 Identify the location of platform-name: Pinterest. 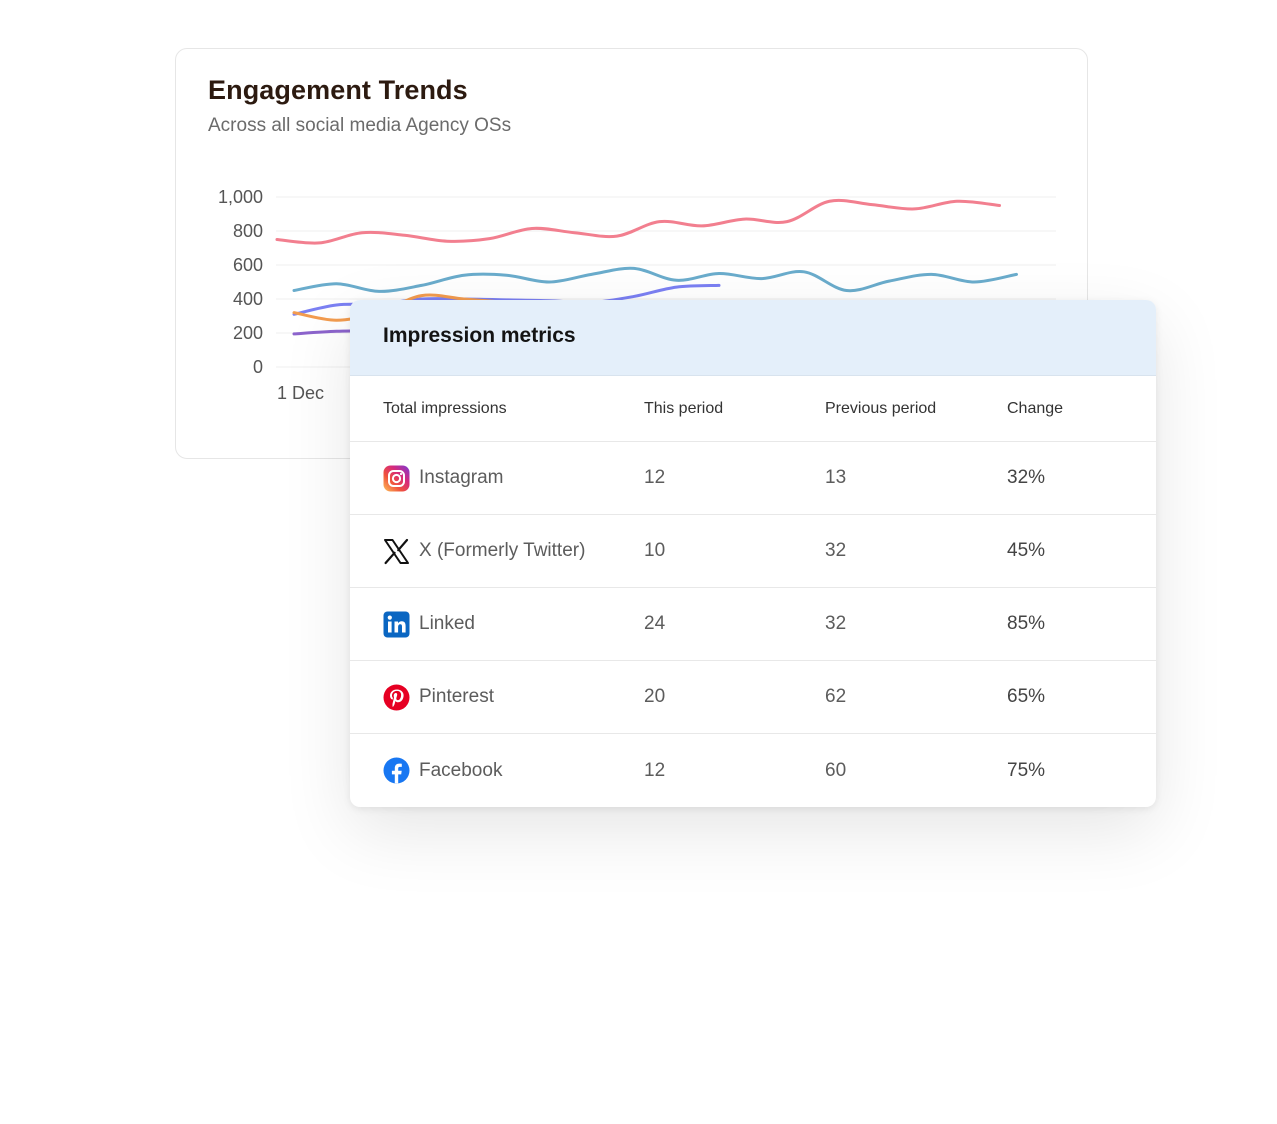
(456, 696).